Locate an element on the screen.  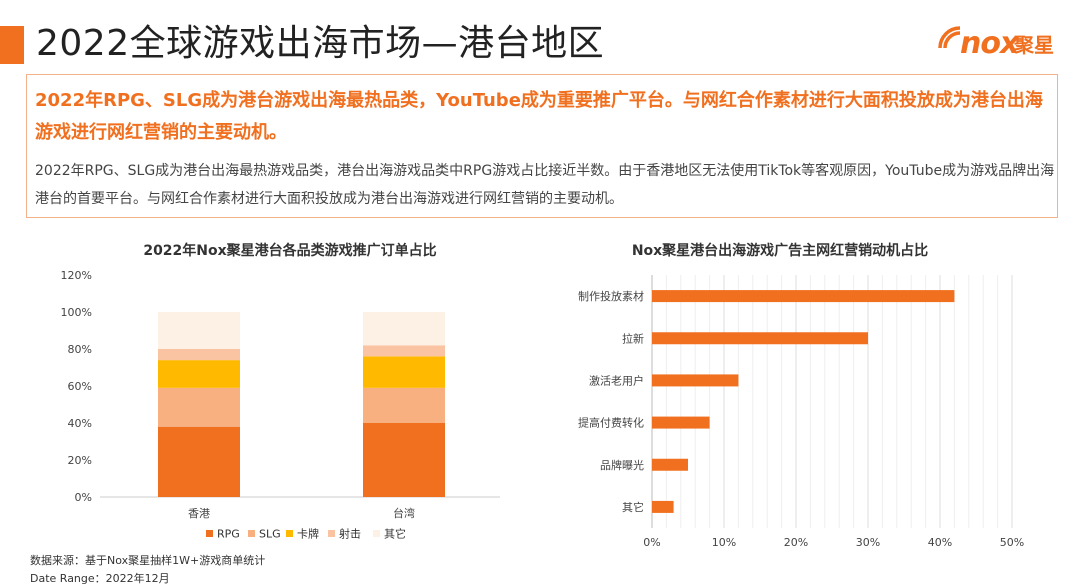
signal-arcs-icon is located at coordinates (949, 37).